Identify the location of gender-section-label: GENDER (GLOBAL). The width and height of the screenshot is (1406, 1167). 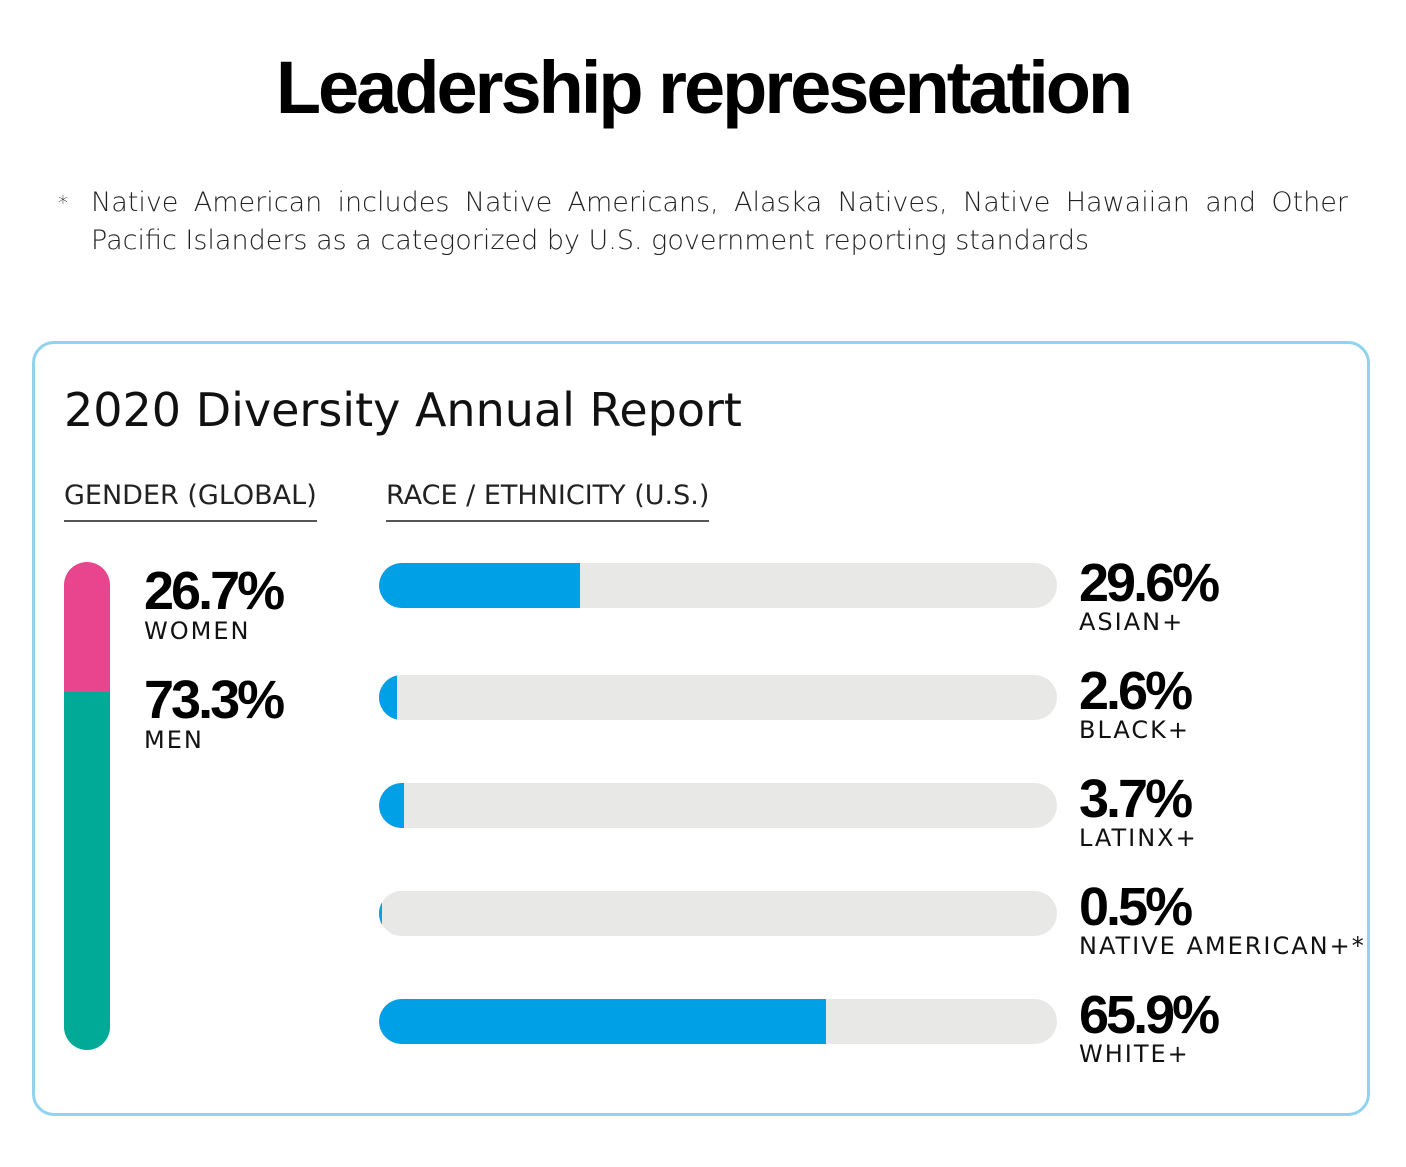
(190, 500).